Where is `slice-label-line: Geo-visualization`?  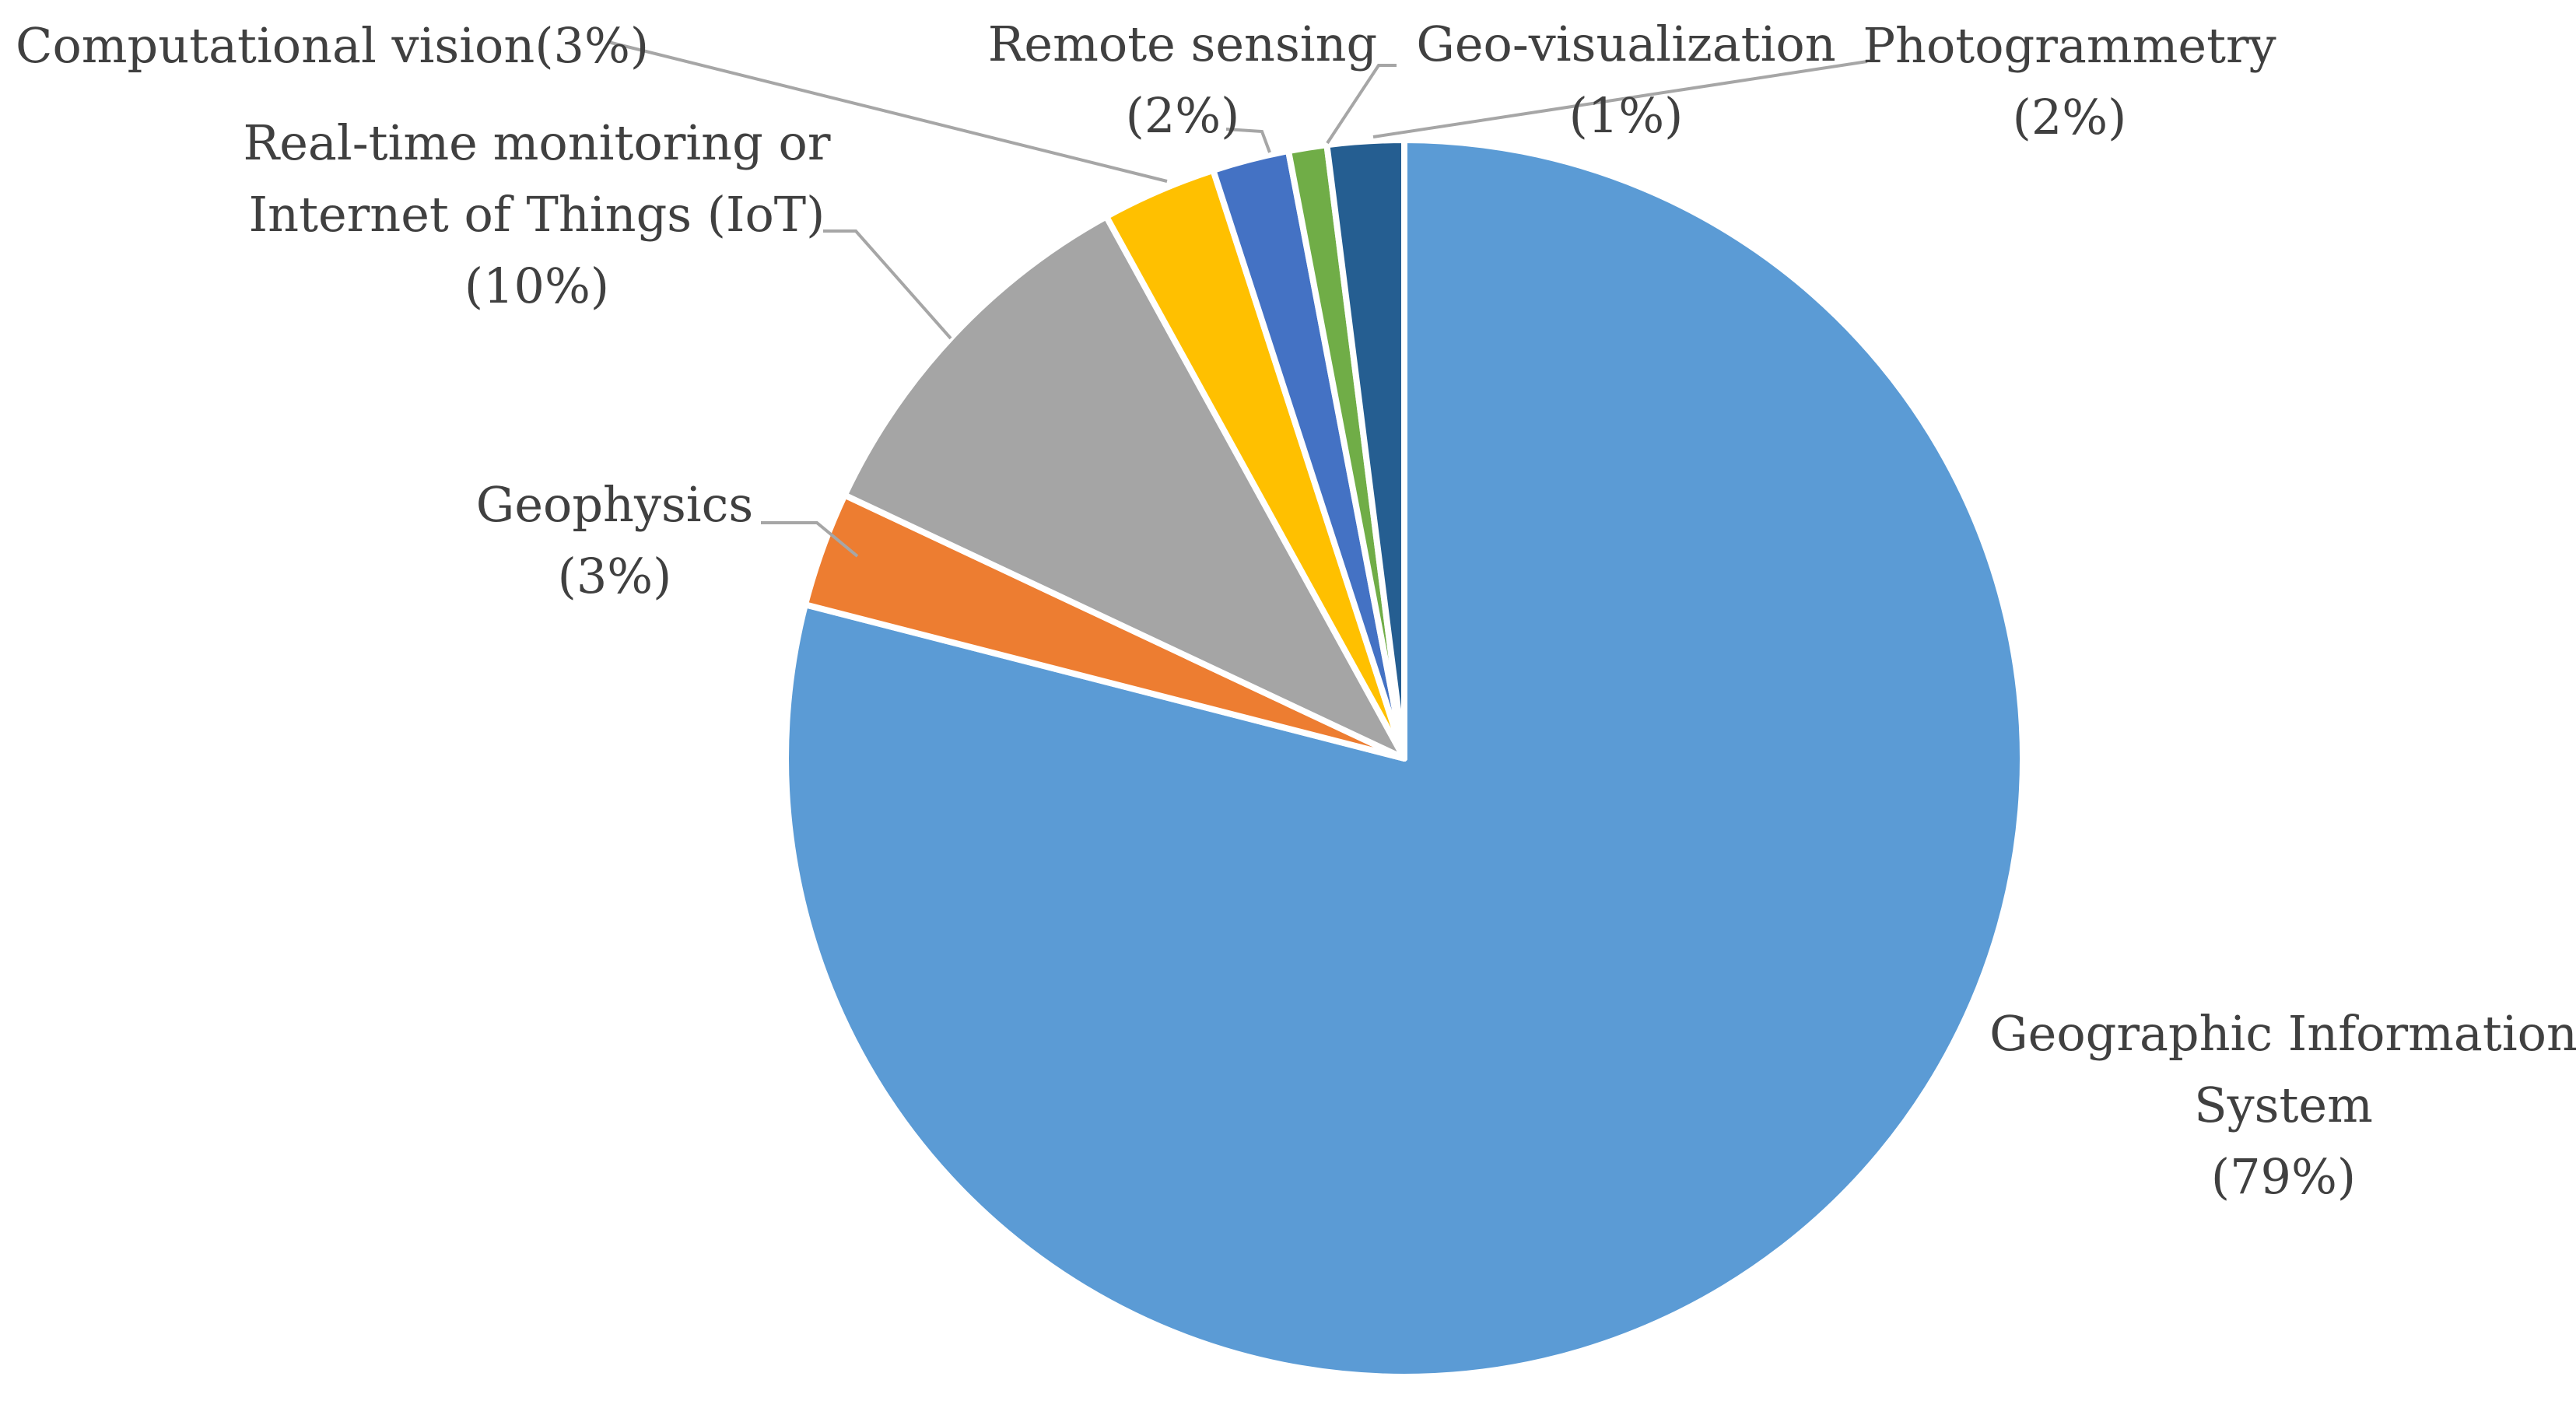 slice-label-line: Geo-visualization is located at coordinates (1625, 44).